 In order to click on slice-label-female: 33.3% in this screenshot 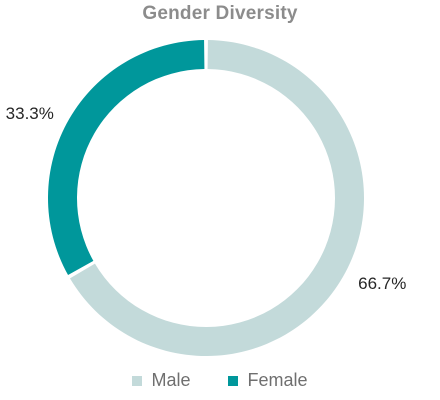, I will do `click(30, 113)`.